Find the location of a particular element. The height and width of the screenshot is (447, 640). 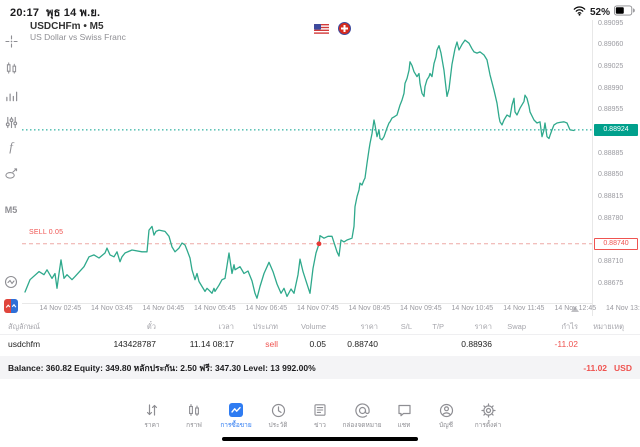

status-date: พุธ 14 พ.ย. is located at coordinates (73, 13).